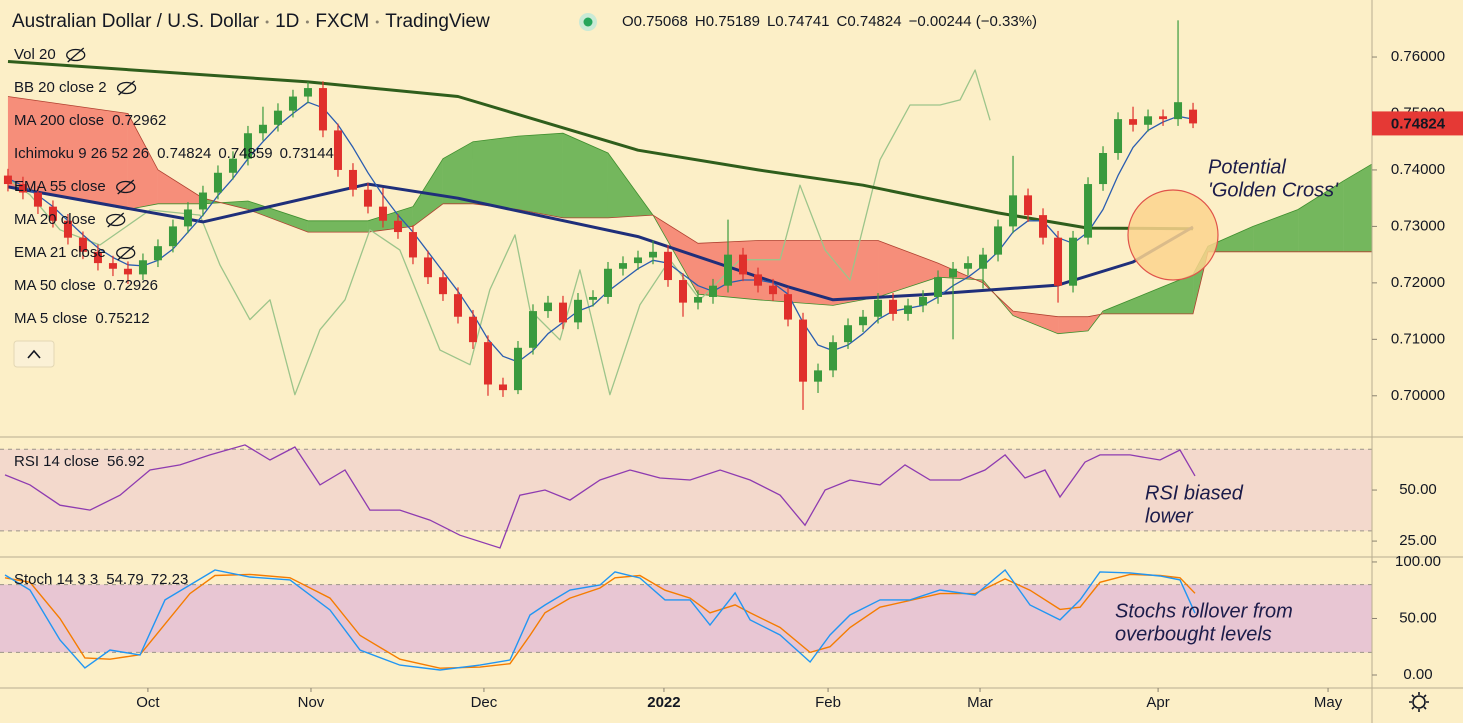  Describe the element at coordinates (1417, 674) in the screenshot. I see `y-tick-label: 0.00` at that location.